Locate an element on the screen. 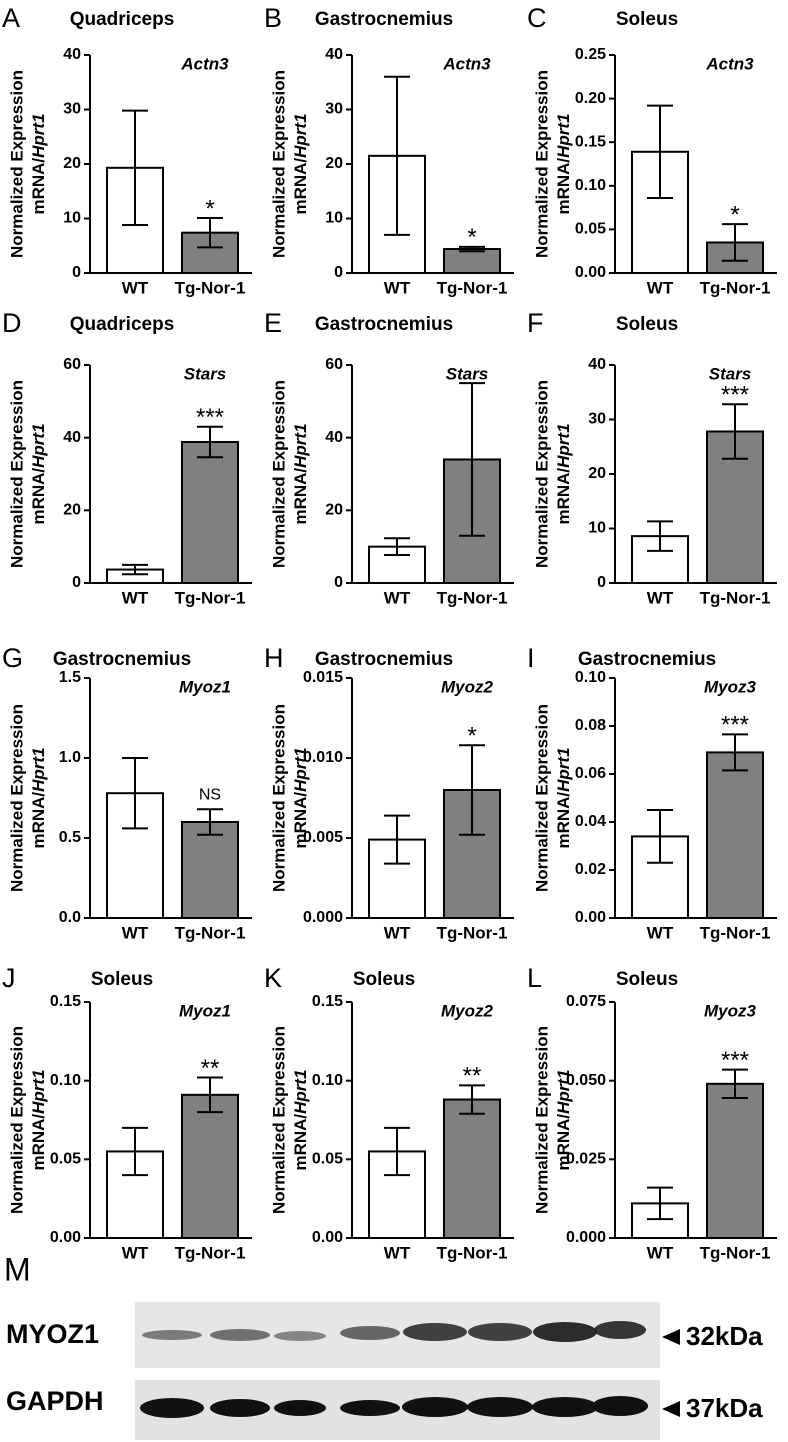  arrowhead is located at coordinates (671, 1337).